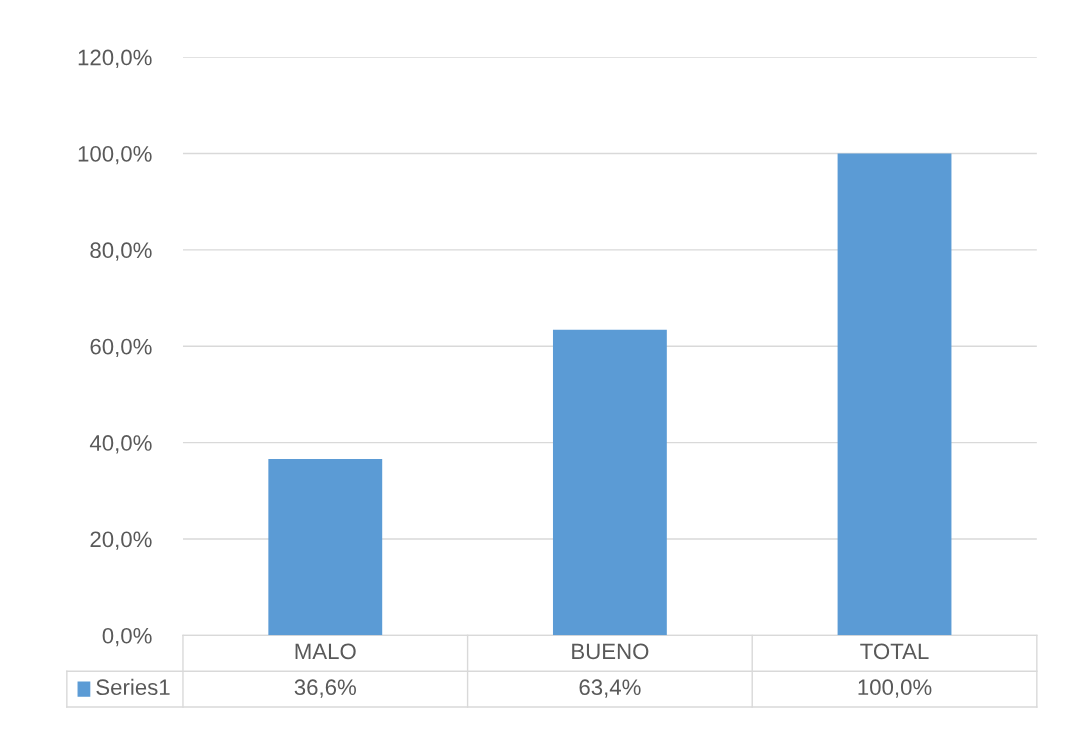 Image resolution: width=1070 pixels, height=751 pixels. I want to click on legend-label: Series1, so click(133, 687).